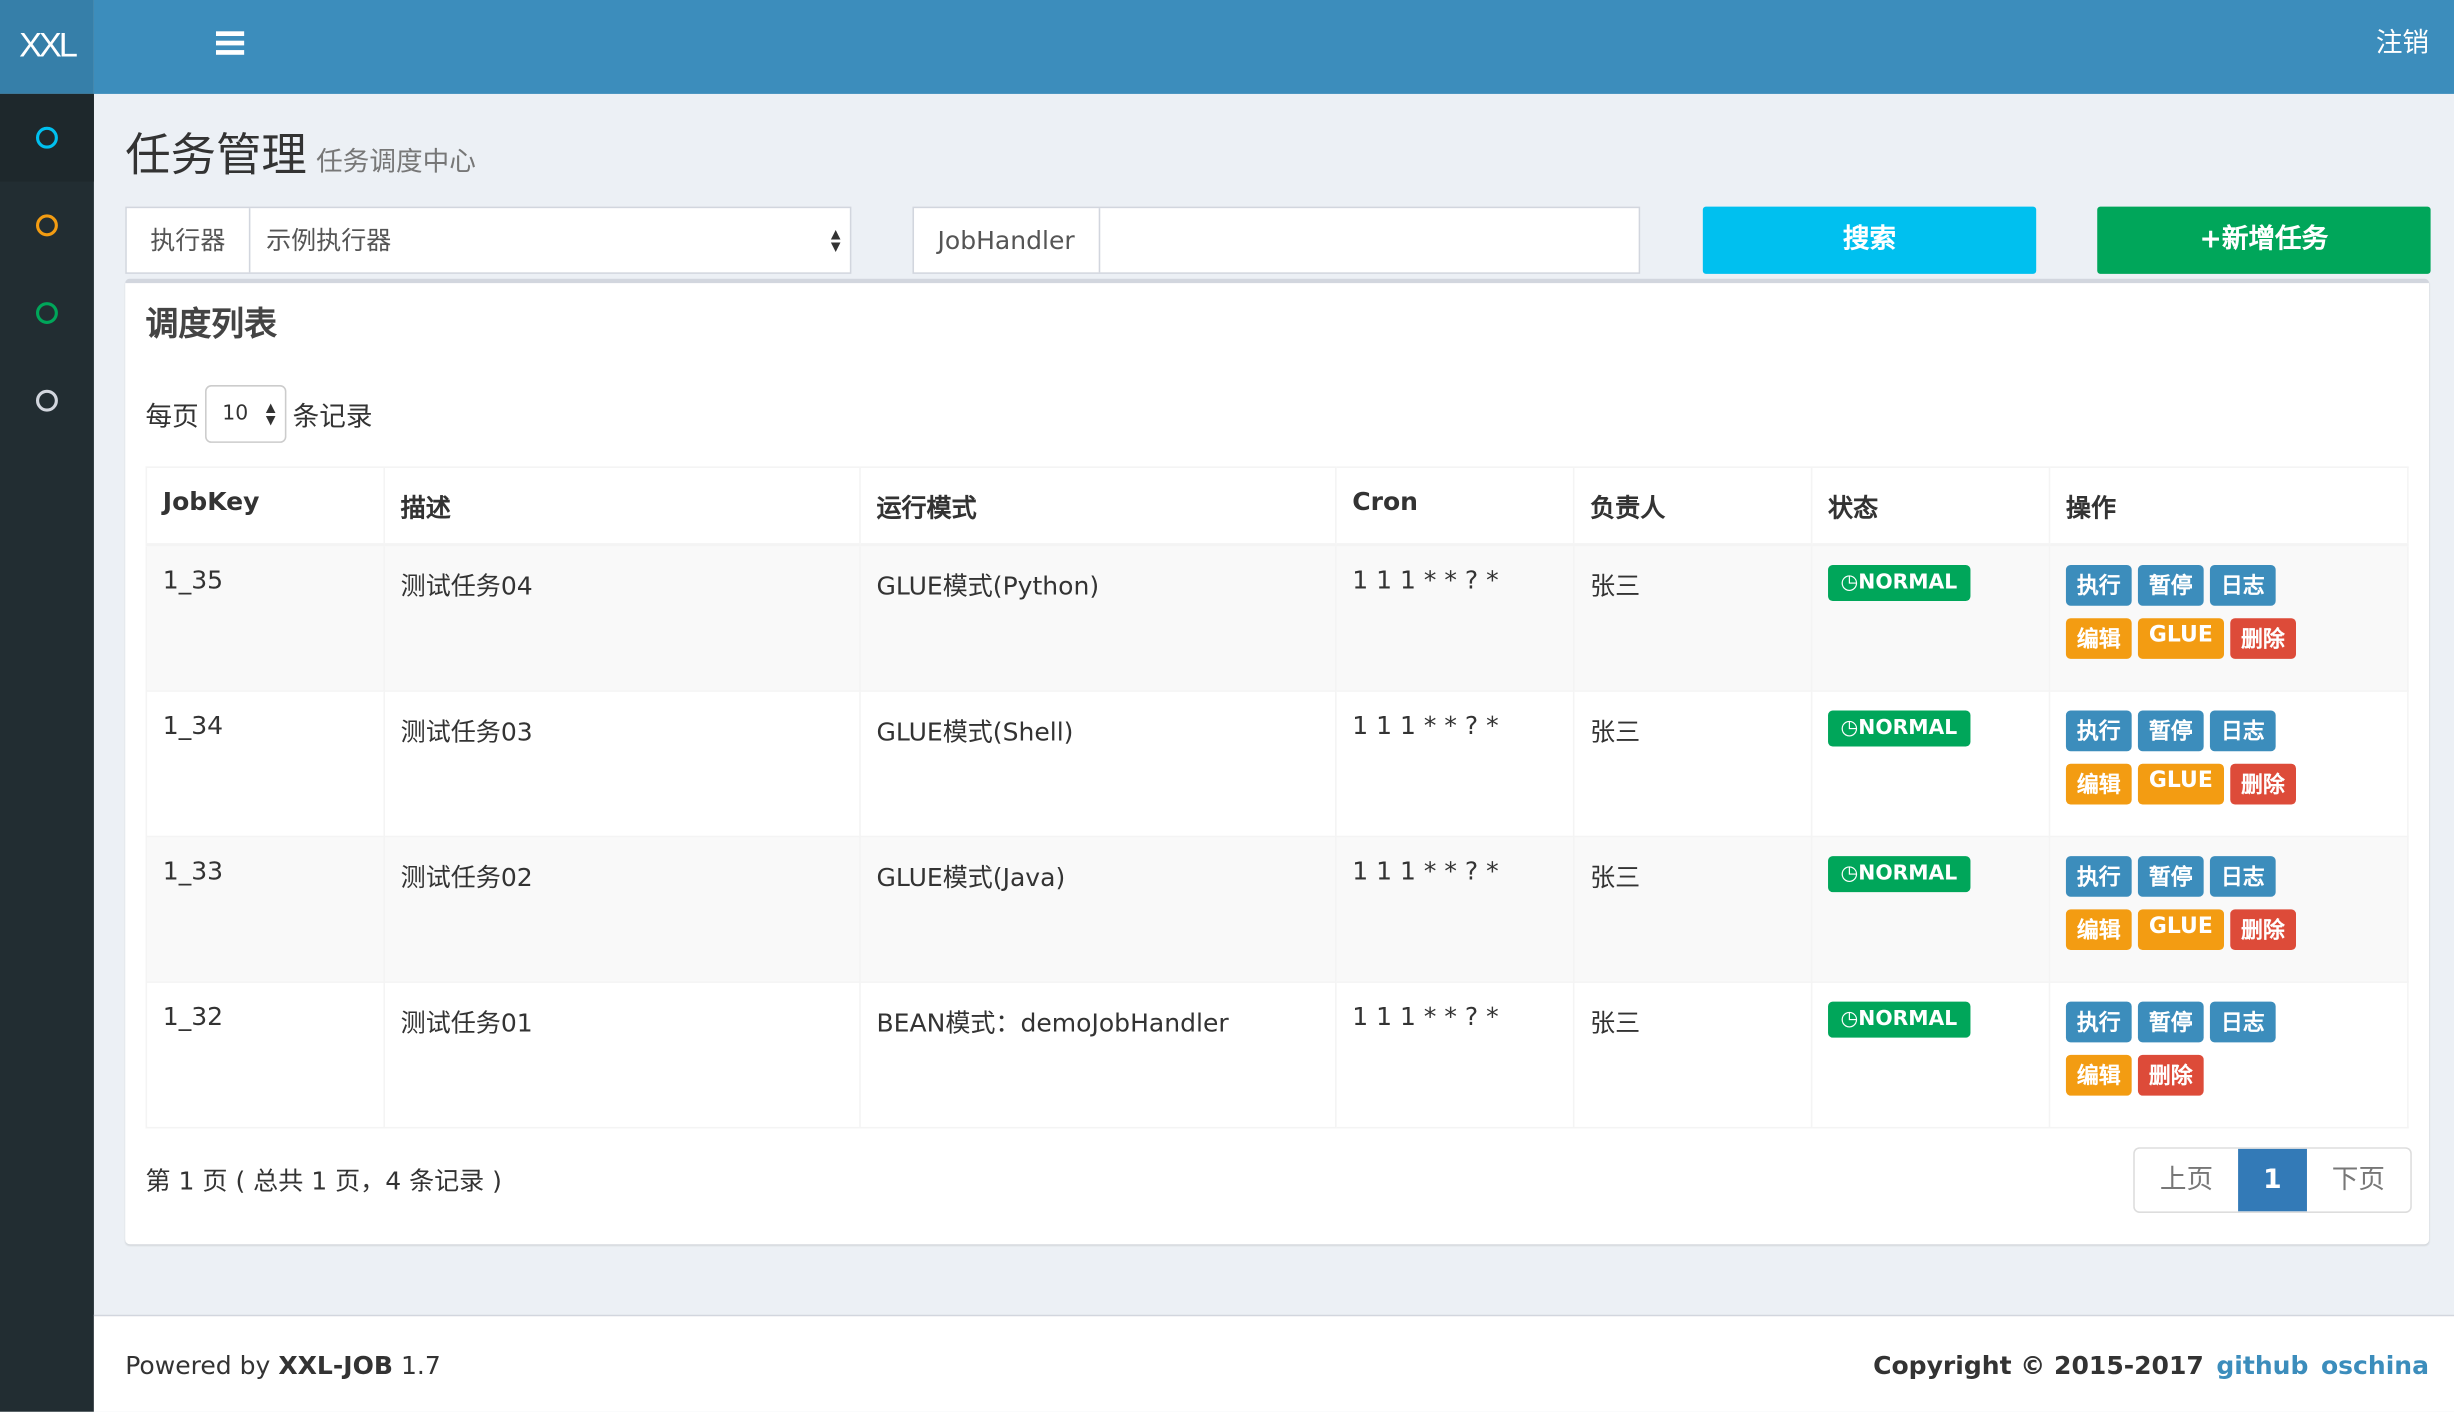 The width and height of the screenshot is (2454, 1412). Describe the element at coordinates (549, 240) in the screenshot. I see `executor-select: 示例执行器 ▲ ▼` at that location.